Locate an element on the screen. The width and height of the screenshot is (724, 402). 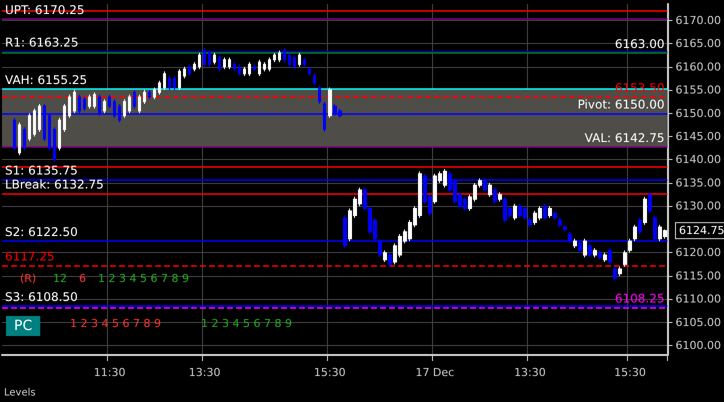
y-tick-label: 6105.00 is located at coordinates (699, 322).